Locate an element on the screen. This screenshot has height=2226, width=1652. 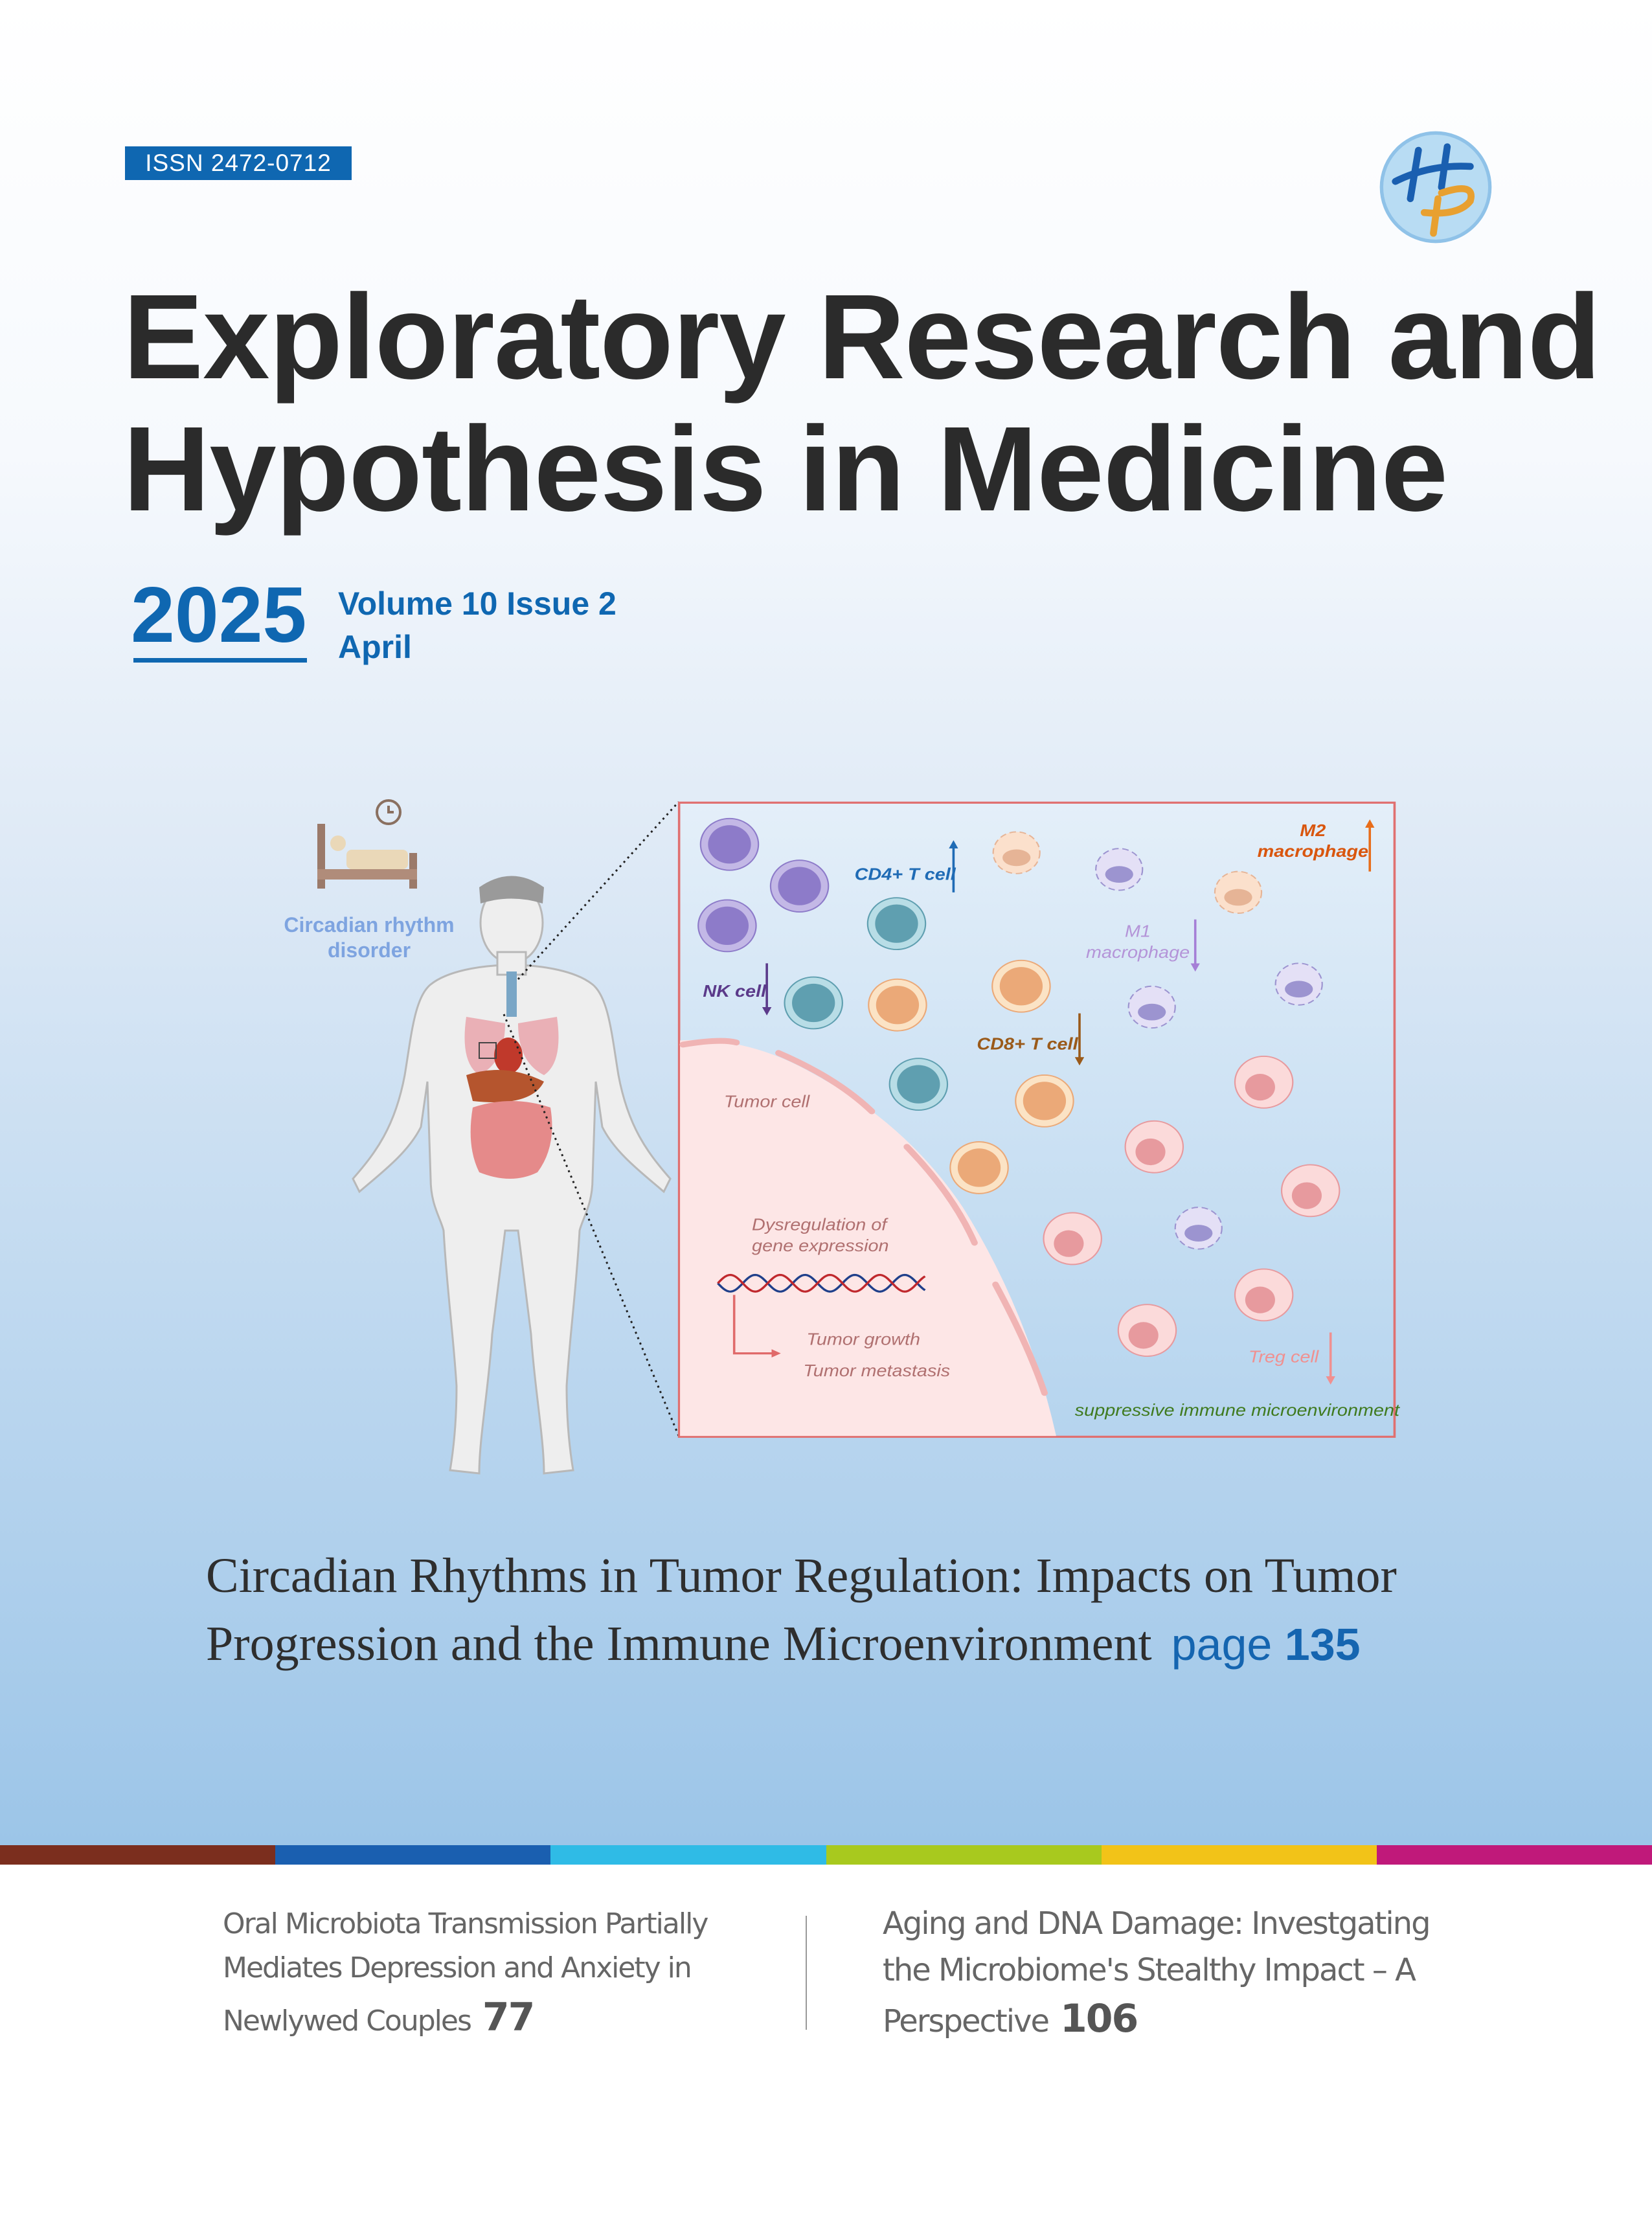
article-divider is located at coordinates (806, 1973).